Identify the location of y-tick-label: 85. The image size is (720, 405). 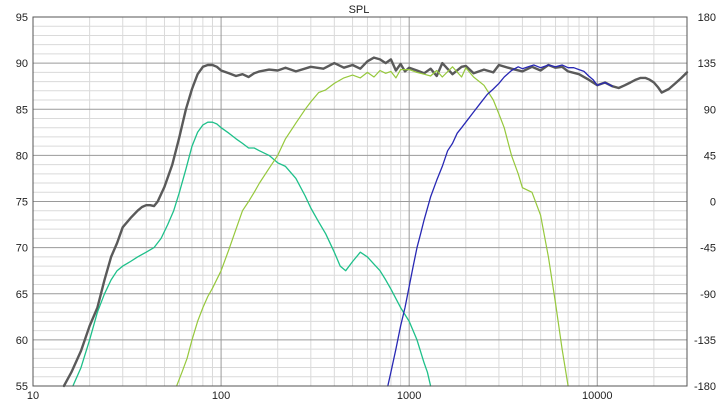
(22, 110).